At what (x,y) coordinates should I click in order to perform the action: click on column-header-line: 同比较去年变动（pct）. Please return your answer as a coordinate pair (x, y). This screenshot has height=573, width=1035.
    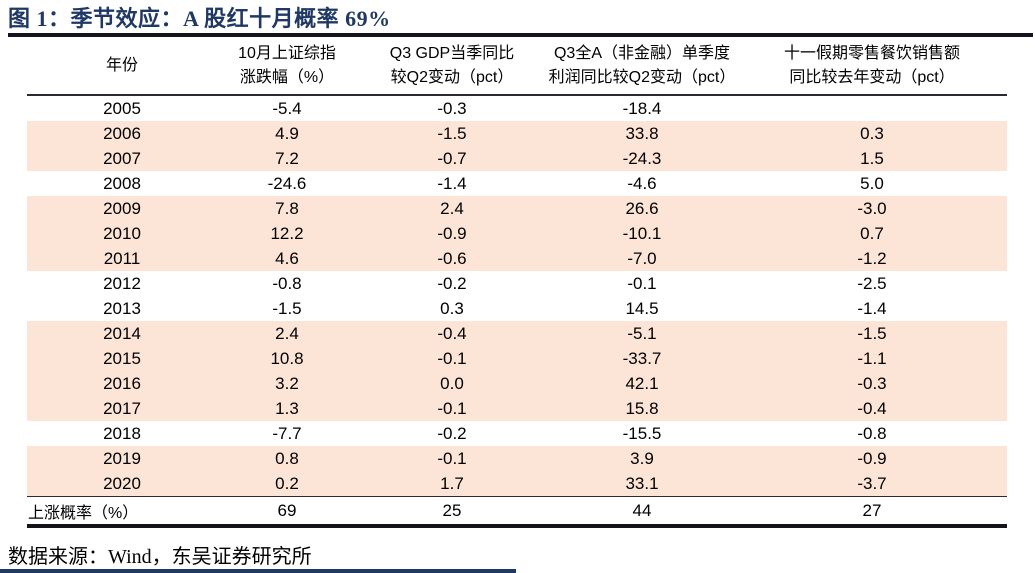
    Looking at the image, I should click on (872, 77).